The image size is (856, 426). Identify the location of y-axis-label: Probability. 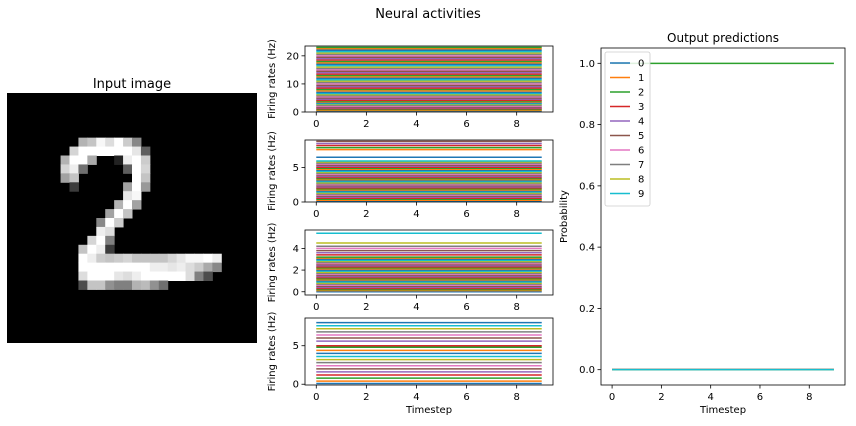
(564, 216).